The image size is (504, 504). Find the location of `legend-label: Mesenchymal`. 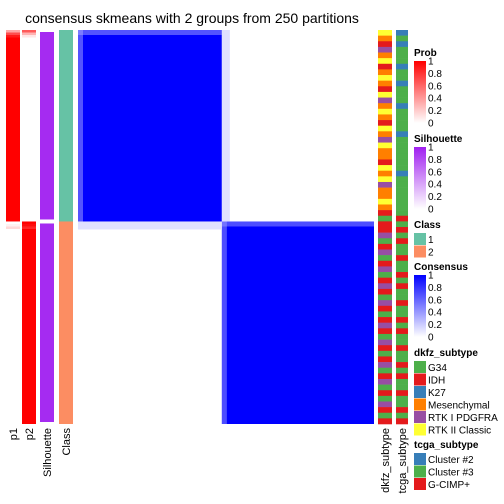

legend-label: Mesenchymal is located at coordinates (459, 406).